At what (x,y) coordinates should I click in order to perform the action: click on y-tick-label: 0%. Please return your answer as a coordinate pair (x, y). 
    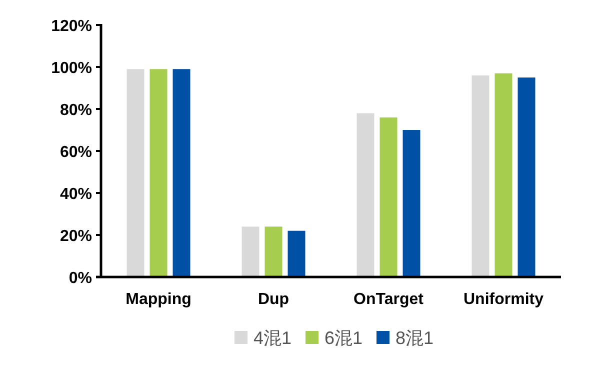
    Looking at the image, I should click on (80, 278).